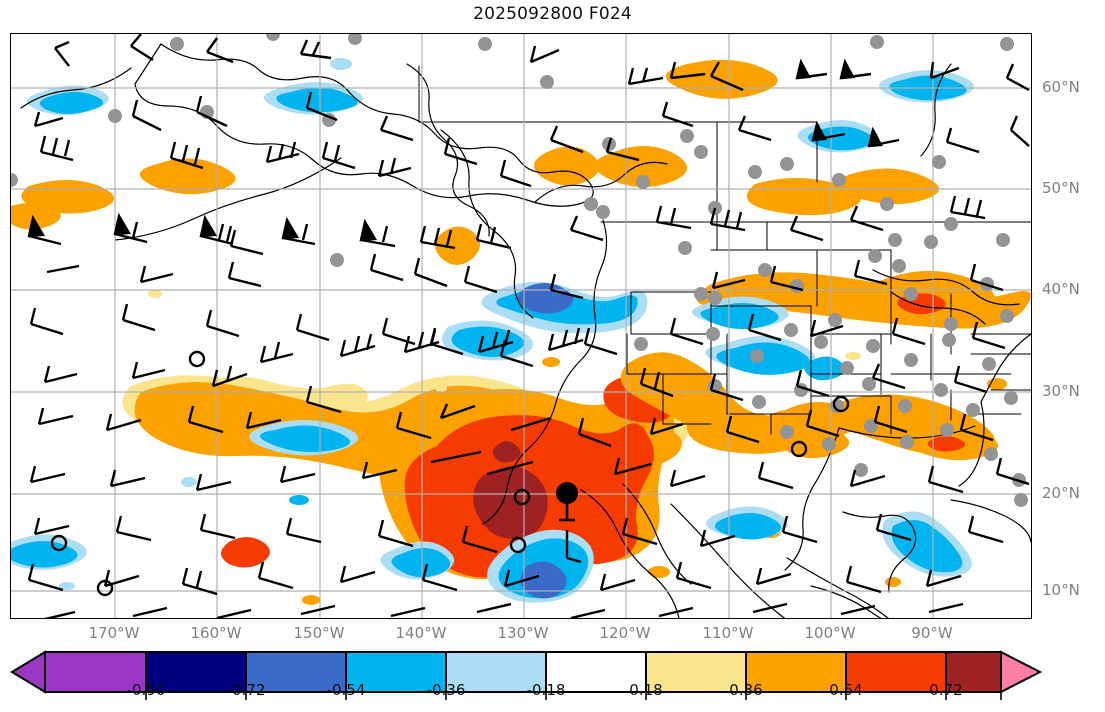  I want to click on lat-tick-20n: 20°N, so click(1061, 493).